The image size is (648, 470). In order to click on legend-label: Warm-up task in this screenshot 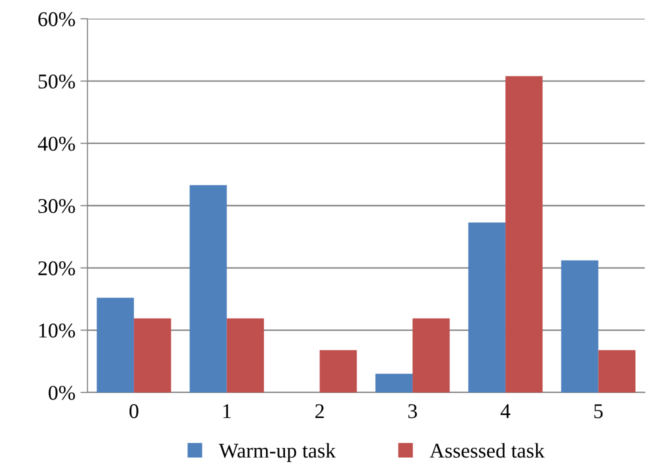, I will do `click(277, 452)`.